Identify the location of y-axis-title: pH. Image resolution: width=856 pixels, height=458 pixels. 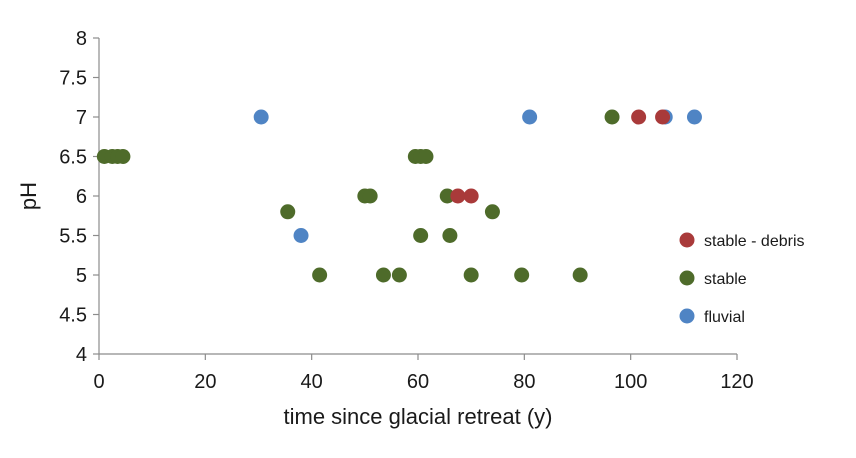
(28, 196).